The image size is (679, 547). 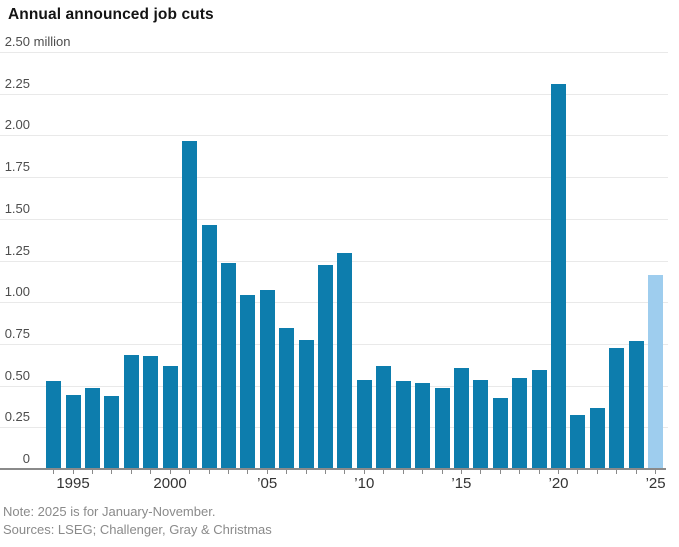 What do you see at coordinates (17, 417) in the screenshot?
I see `y-axis-label-0.25: 0.25` at bounding box center [17, 417].